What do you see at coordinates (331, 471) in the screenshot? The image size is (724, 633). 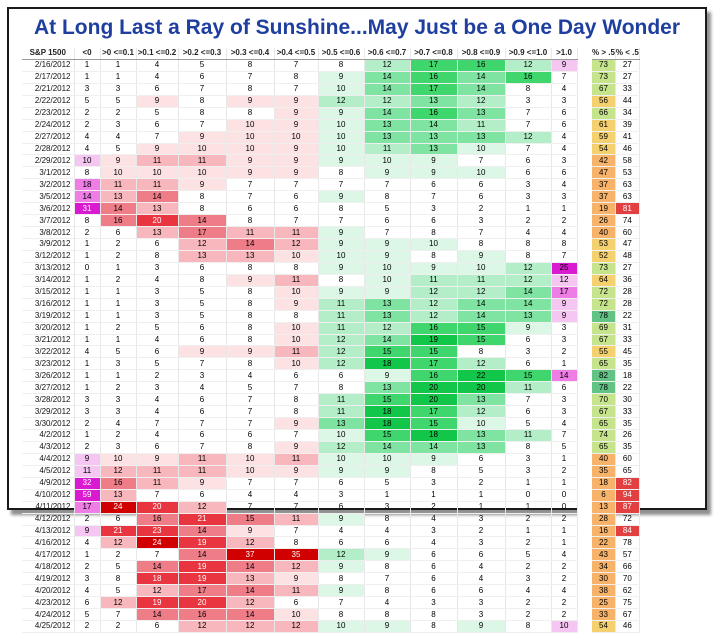 I see `table-row: 4/5/2012 11 12 11 11 10 9 9 9 8 5 3 2 35 65` at bounding box center [331, 471].